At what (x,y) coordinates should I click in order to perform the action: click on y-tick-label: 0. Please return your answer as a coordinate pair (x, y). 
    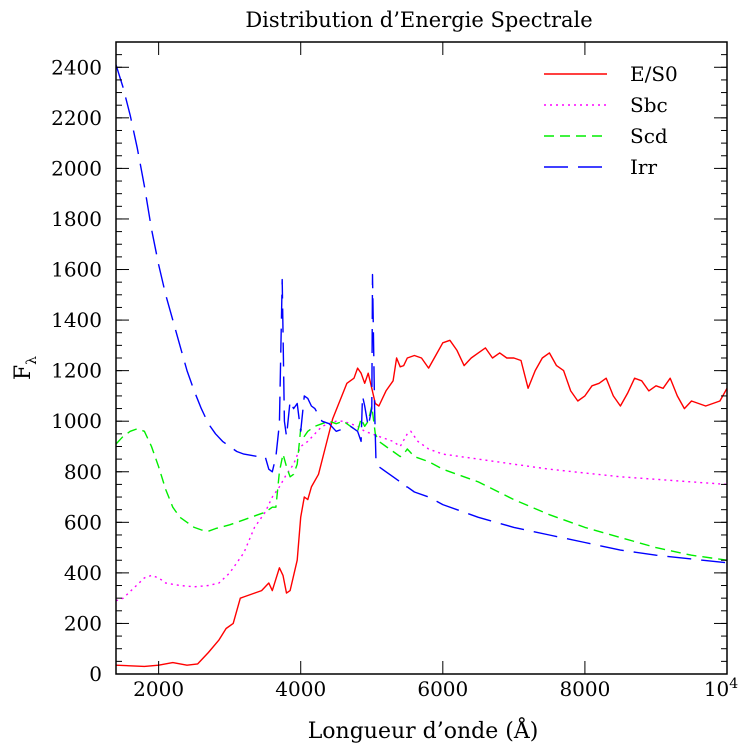
    Looking at the image, I should click on (95, 674).